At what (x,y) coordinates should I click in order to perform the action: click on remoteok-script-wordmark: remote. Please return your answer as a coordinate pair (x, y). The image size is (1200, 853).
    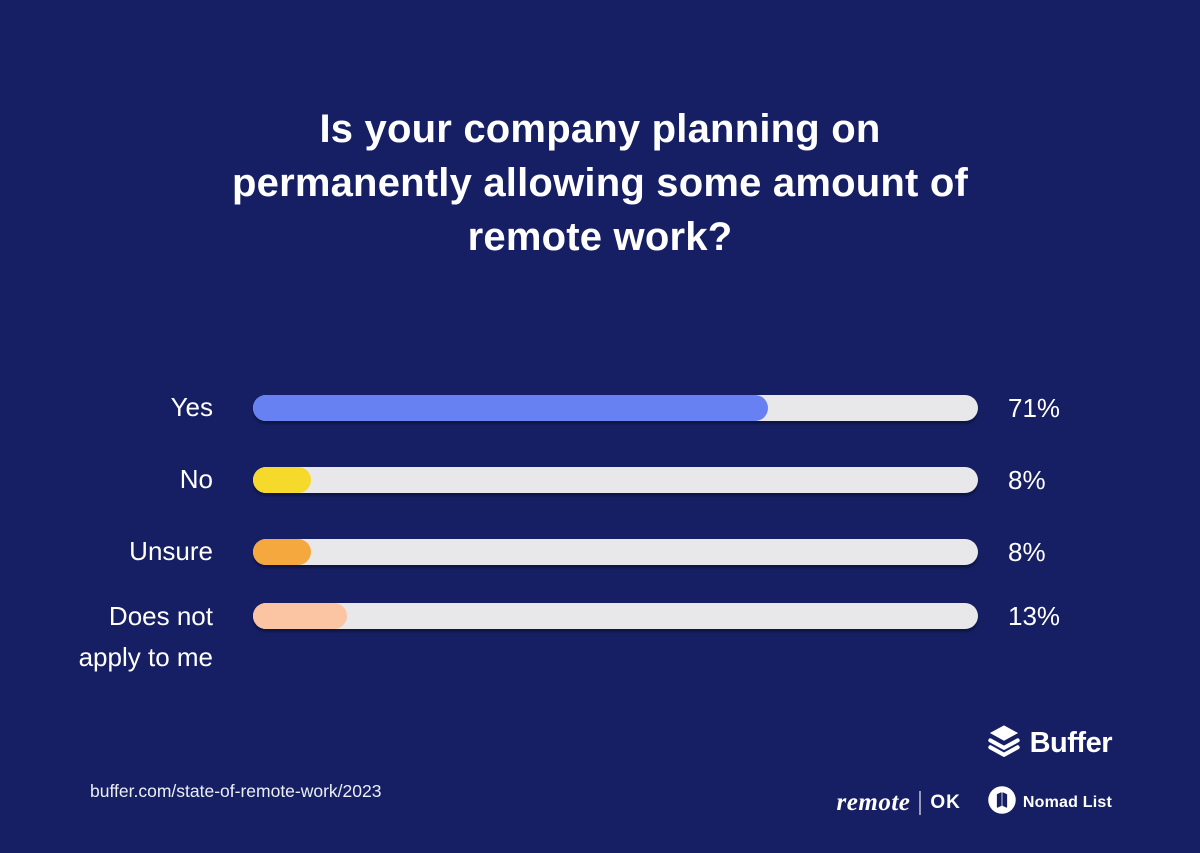
    Looking at the image, I should click on (873, 802).